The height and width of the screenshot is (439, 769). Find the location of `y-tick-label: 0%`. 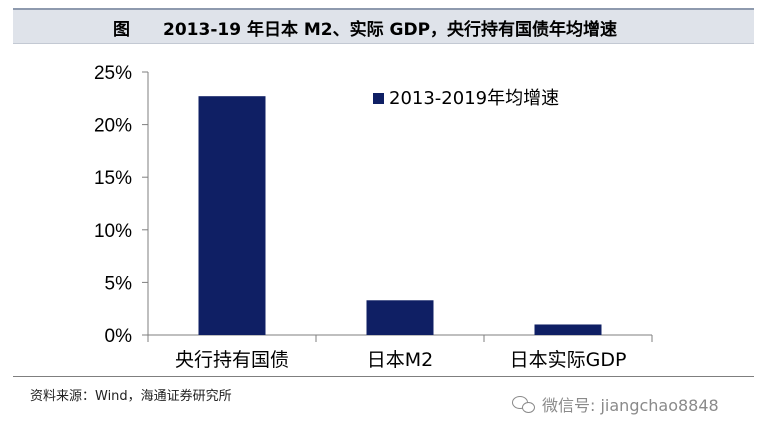

y-tick-label: 0% is located at coordinates (119, 336).